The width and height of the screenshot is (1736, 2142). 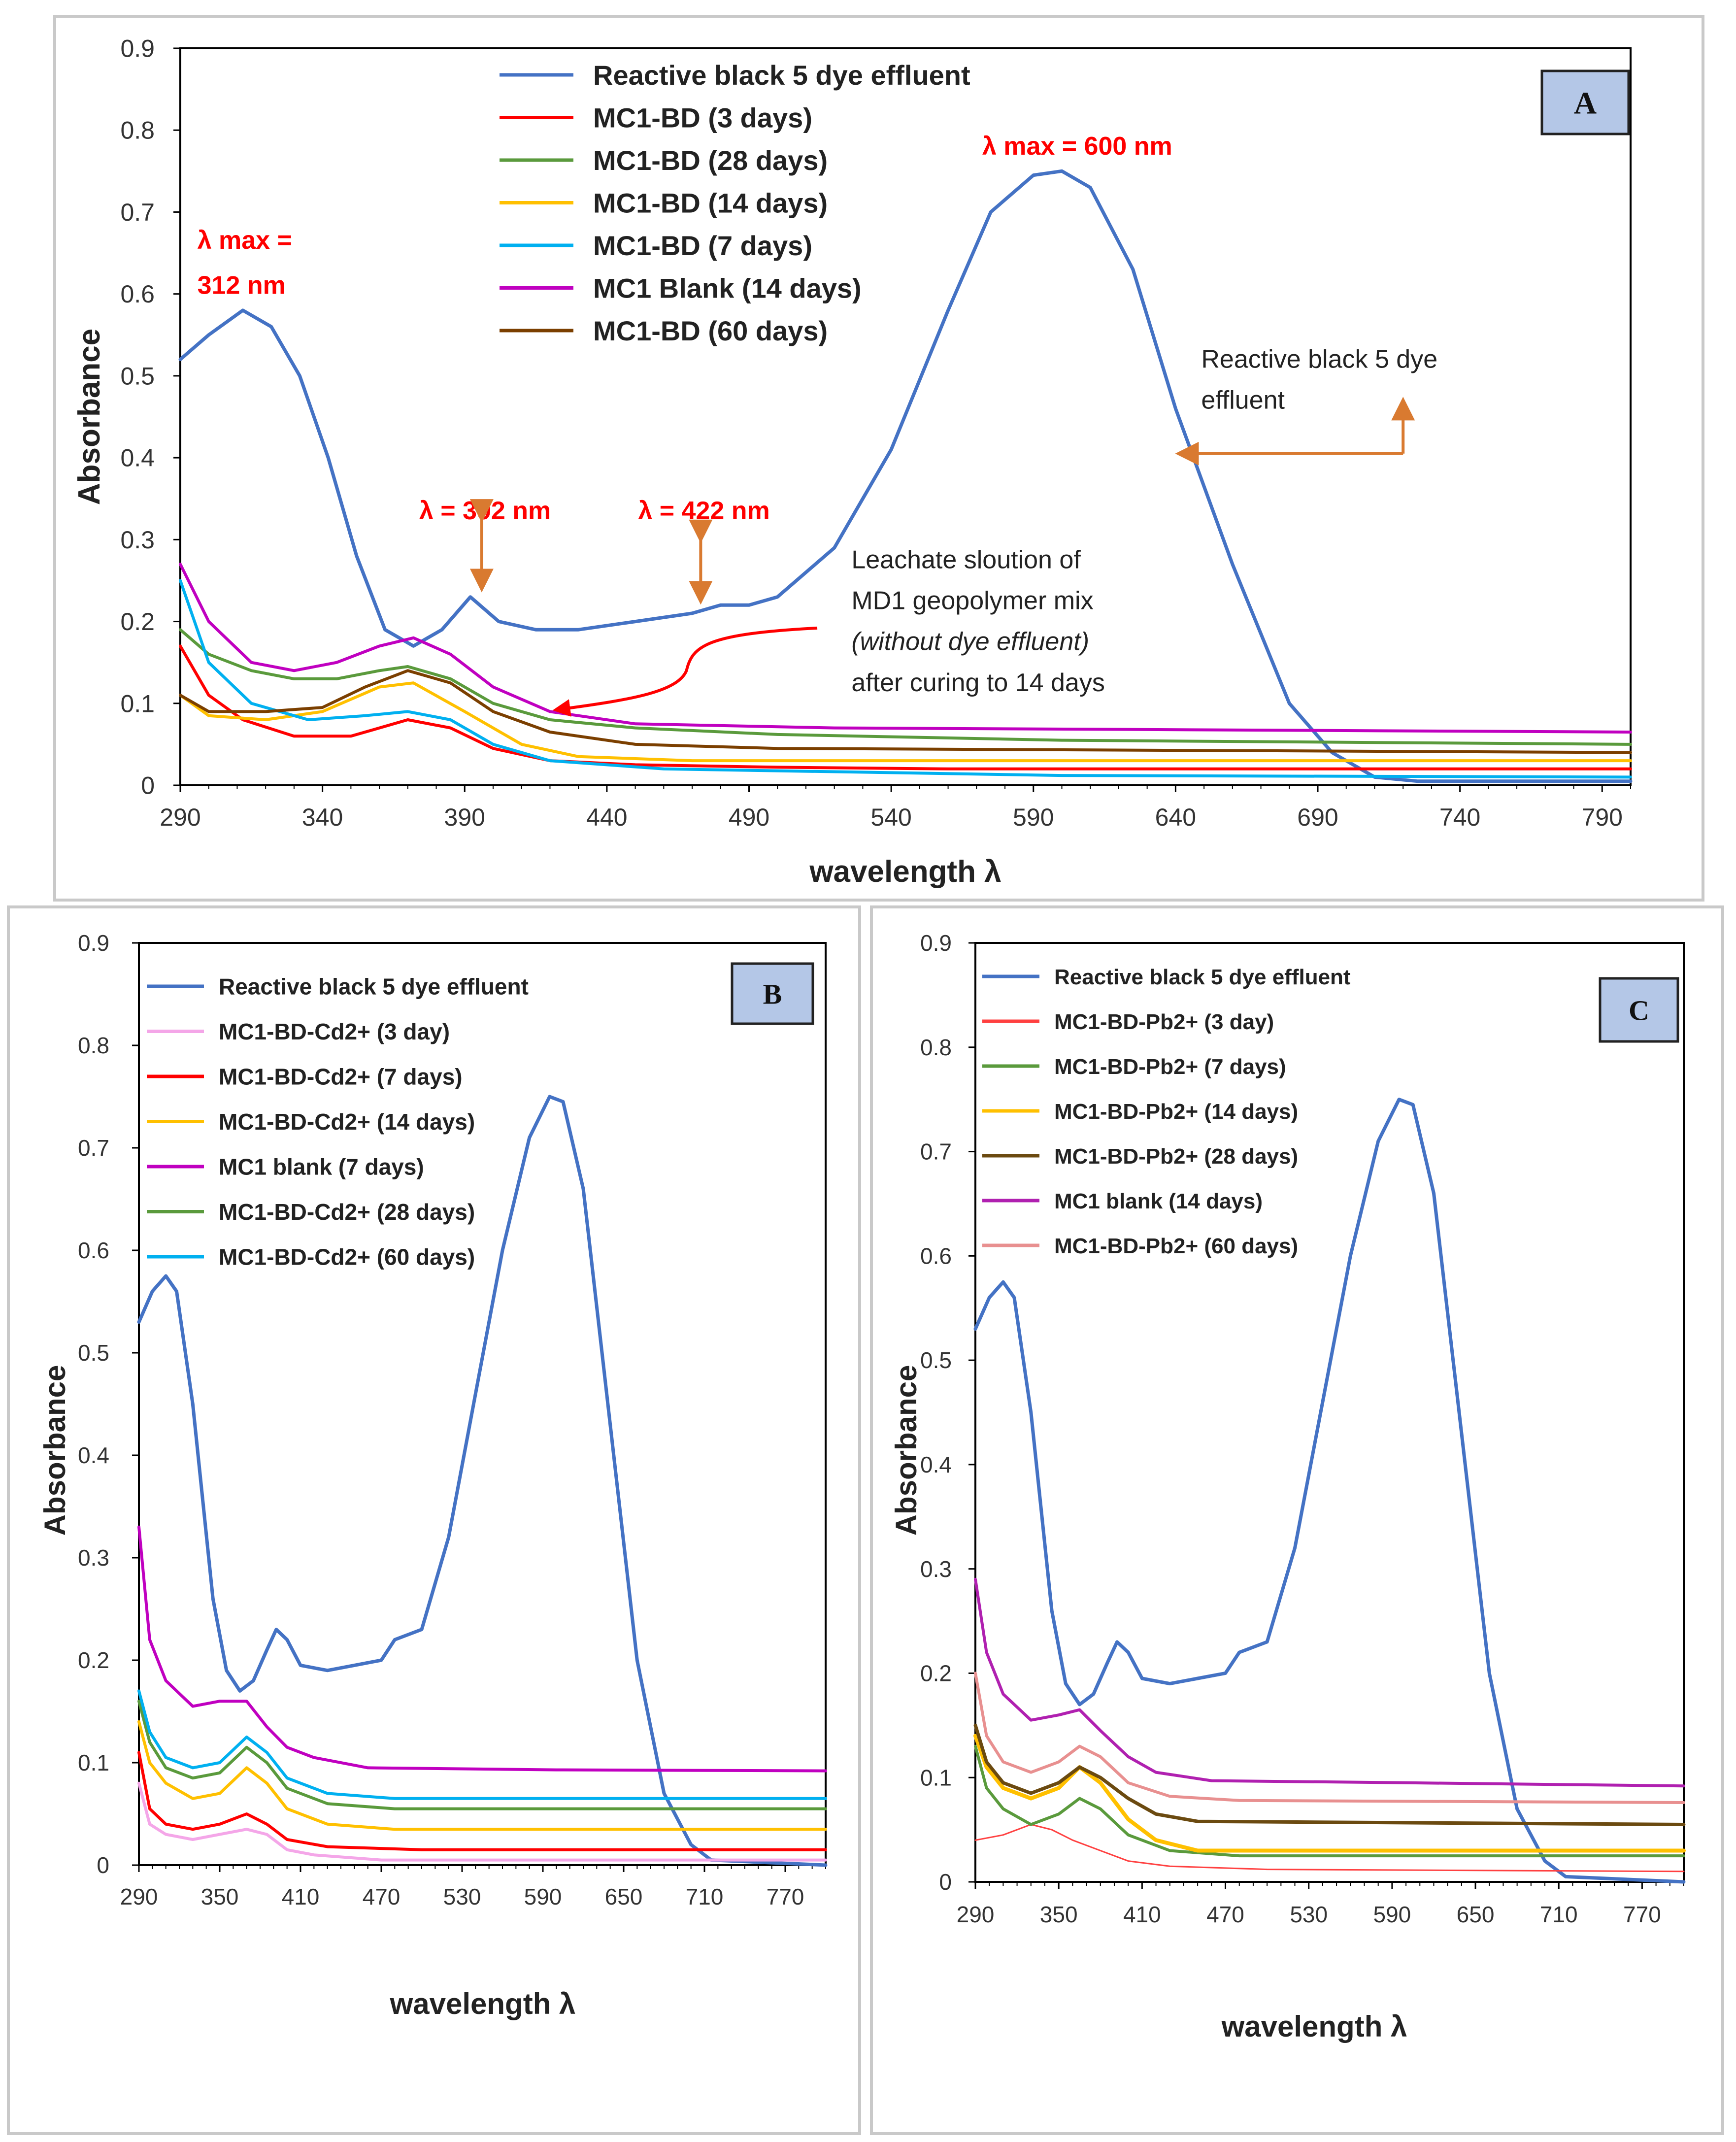 What do you see at coordinates (785, 1896) in the screenshot?
I see `x-tick-label: 770` at bounding box center [785, 1896].